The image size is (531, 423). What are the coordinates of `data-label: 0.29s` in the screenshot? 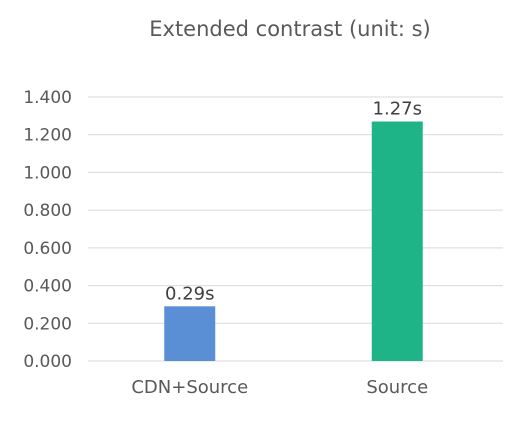 It's located at (189, 293).